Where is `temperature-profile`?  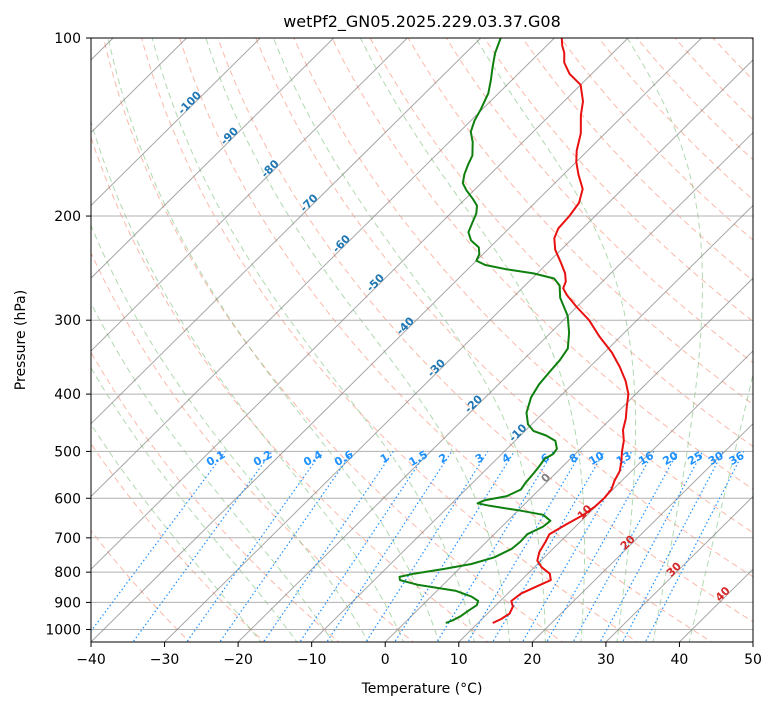
temperature-profile is located at coordinates (561, 331).